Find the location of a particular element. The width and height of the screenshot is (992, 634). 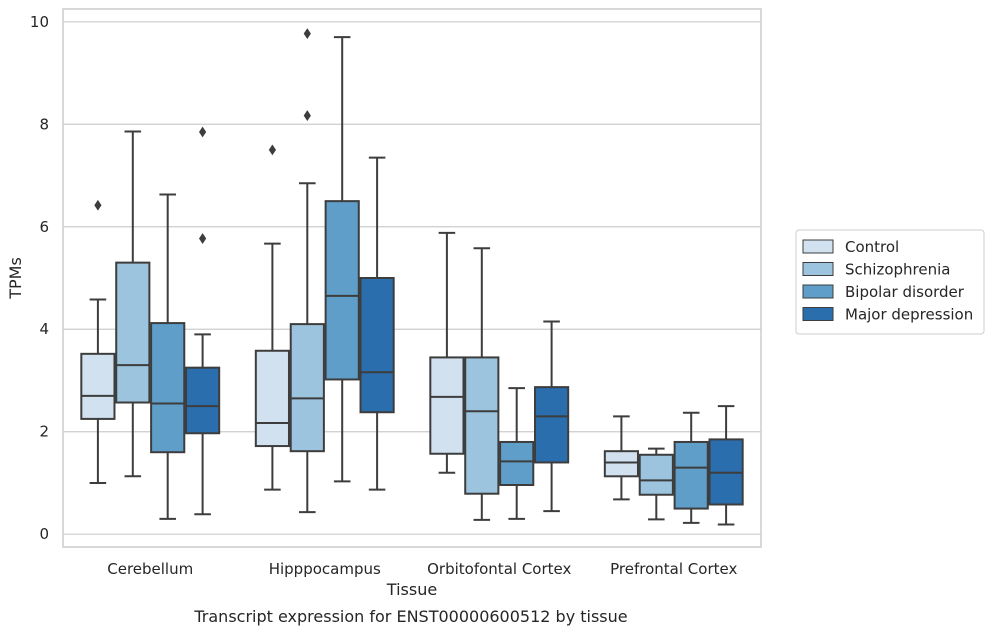

x-tick-label: Prefrontal Cortex is located at coordinates (673, 569).